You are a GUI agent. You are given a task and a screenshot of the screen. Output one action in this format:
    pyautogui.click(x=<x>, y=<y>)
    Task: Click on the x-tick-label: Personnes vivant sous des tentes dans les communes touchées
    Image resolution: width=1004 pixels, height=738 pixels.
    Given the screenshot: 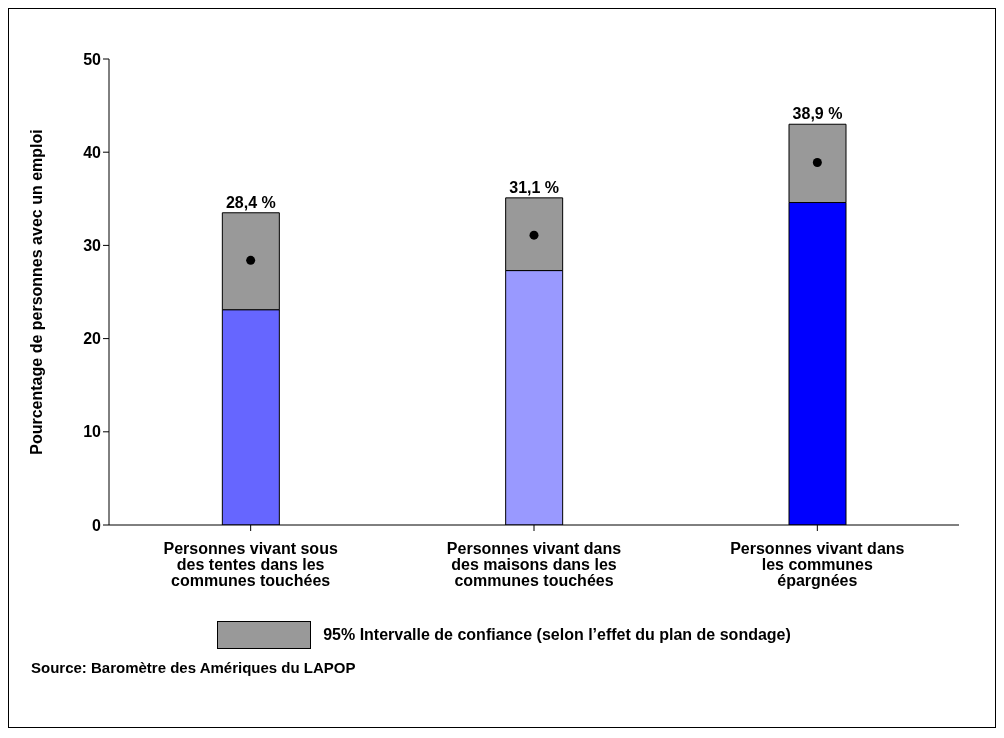 What is the action you would take?
    pyautogui.click(x=250, y=565)
    